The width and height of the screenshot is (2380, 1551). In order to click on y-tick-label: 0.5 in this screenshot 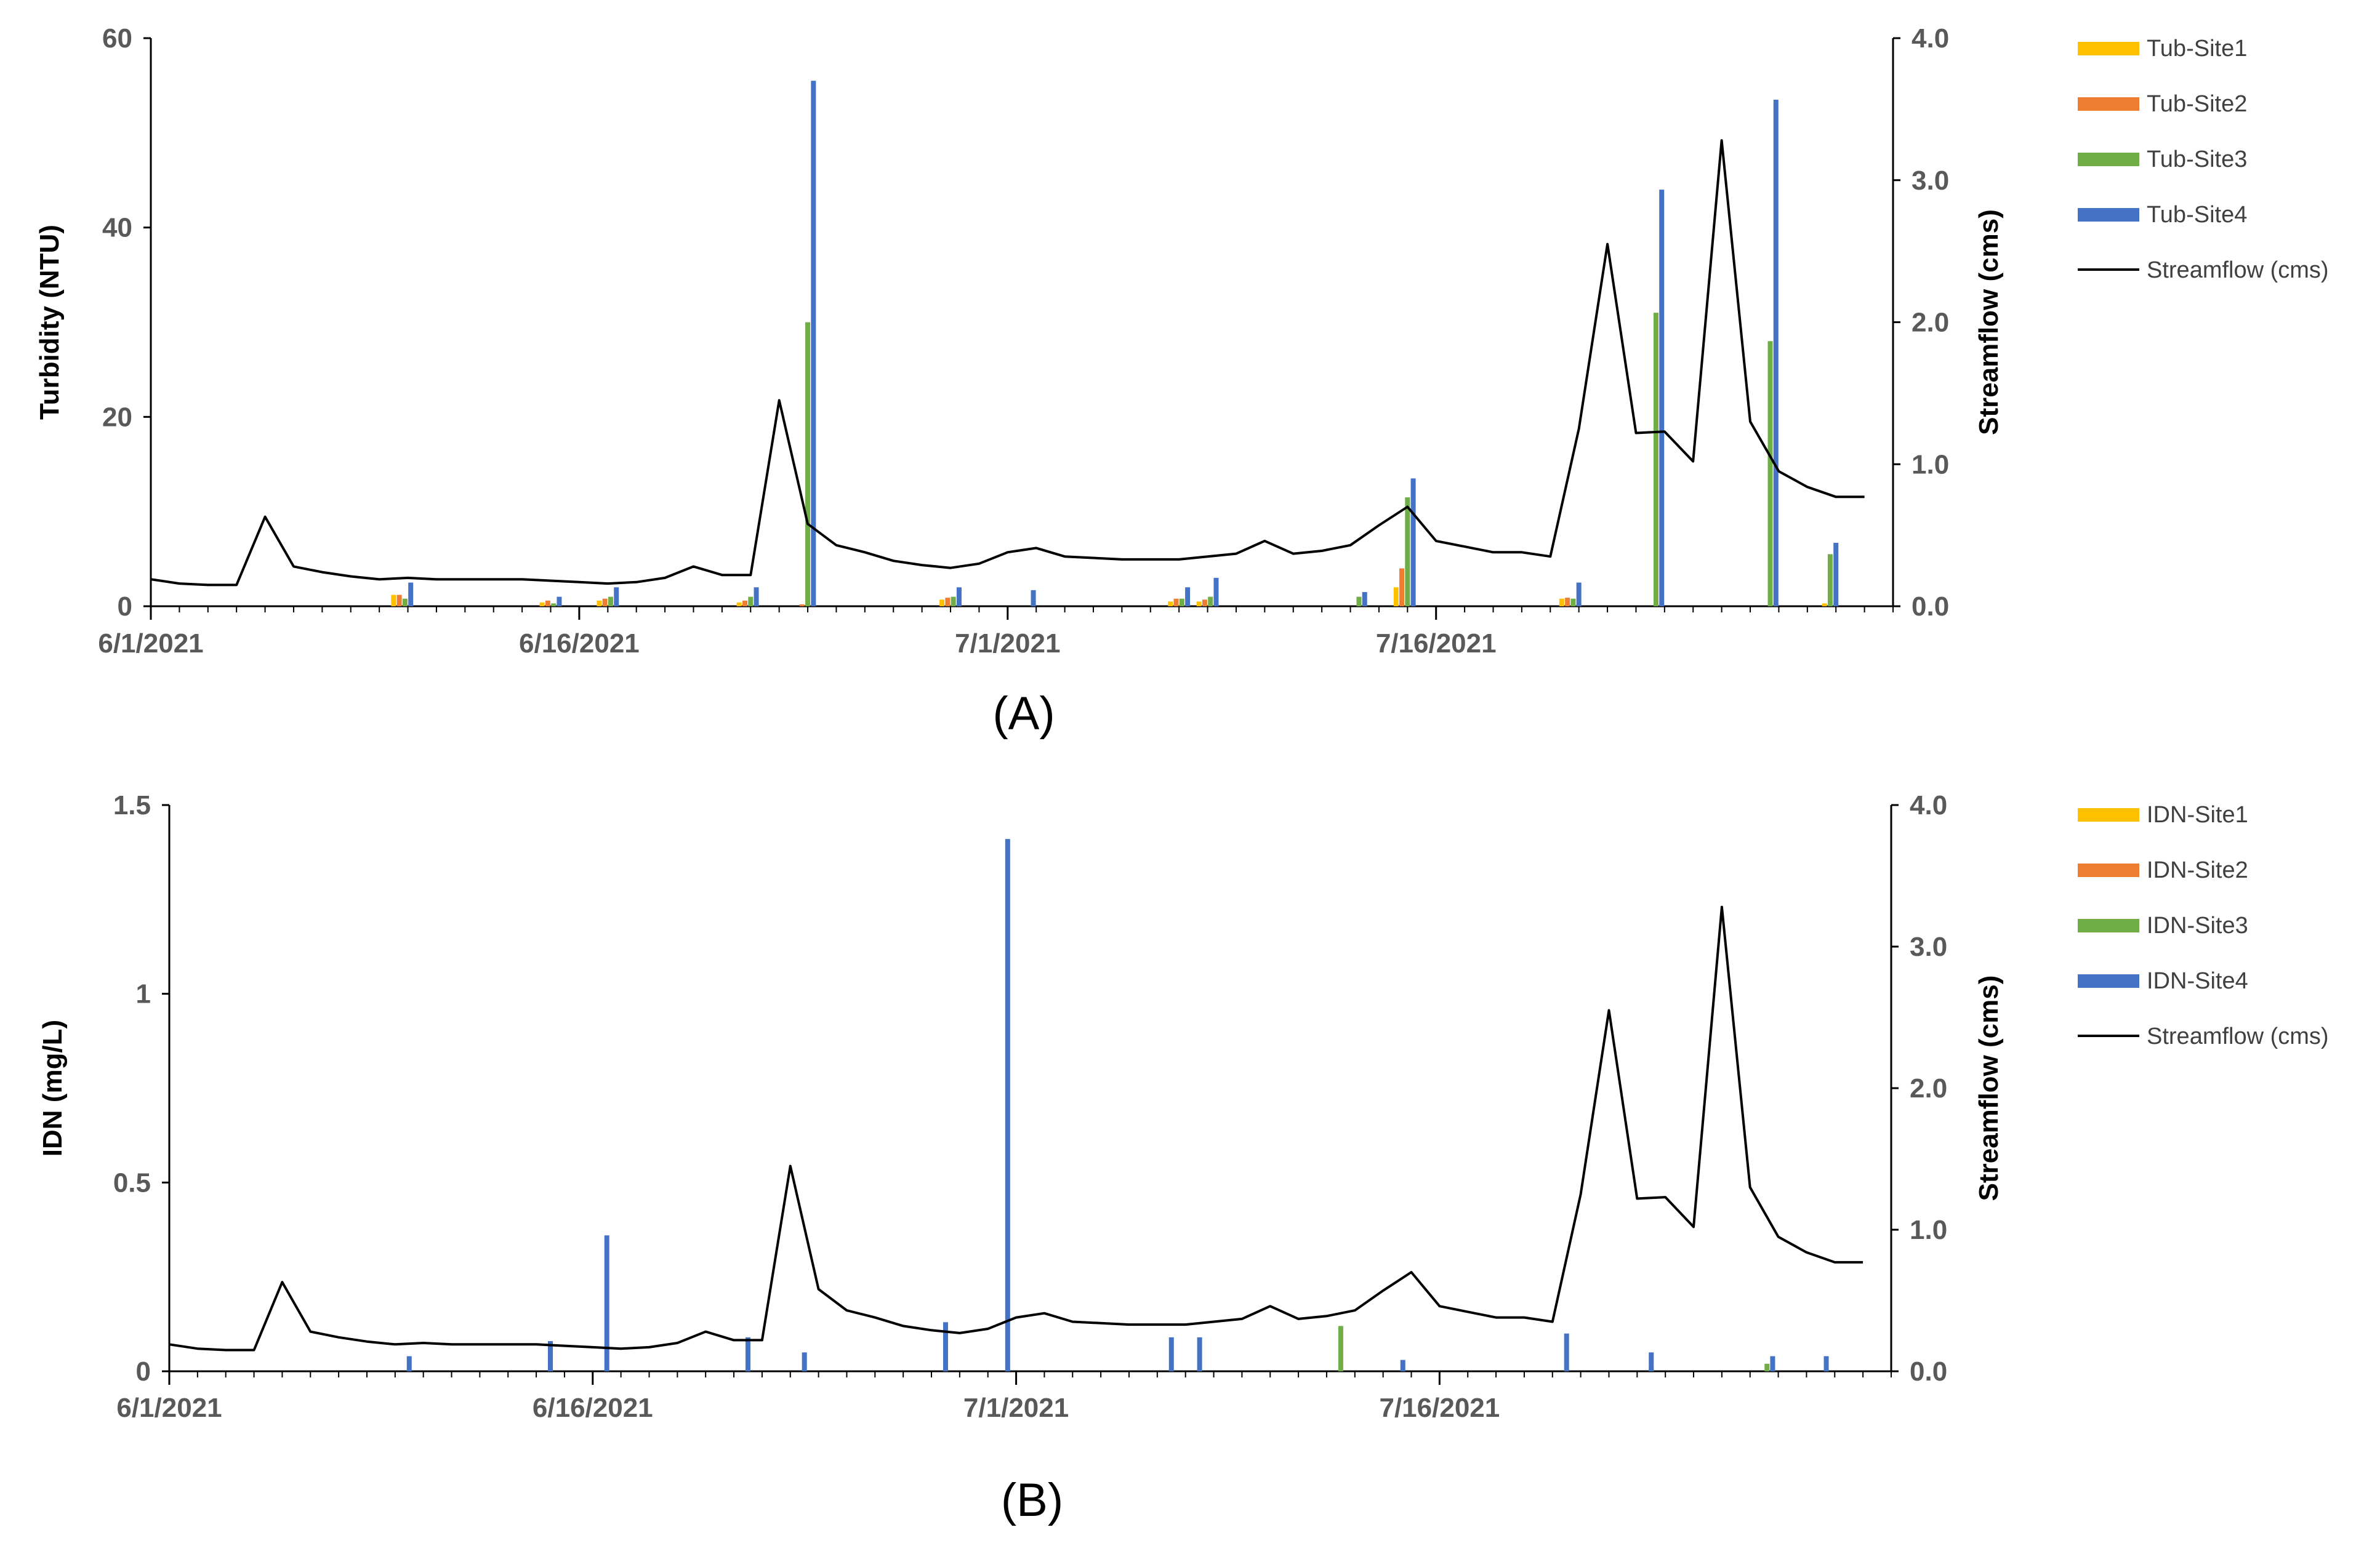, I will do `click(132, 1183)`.